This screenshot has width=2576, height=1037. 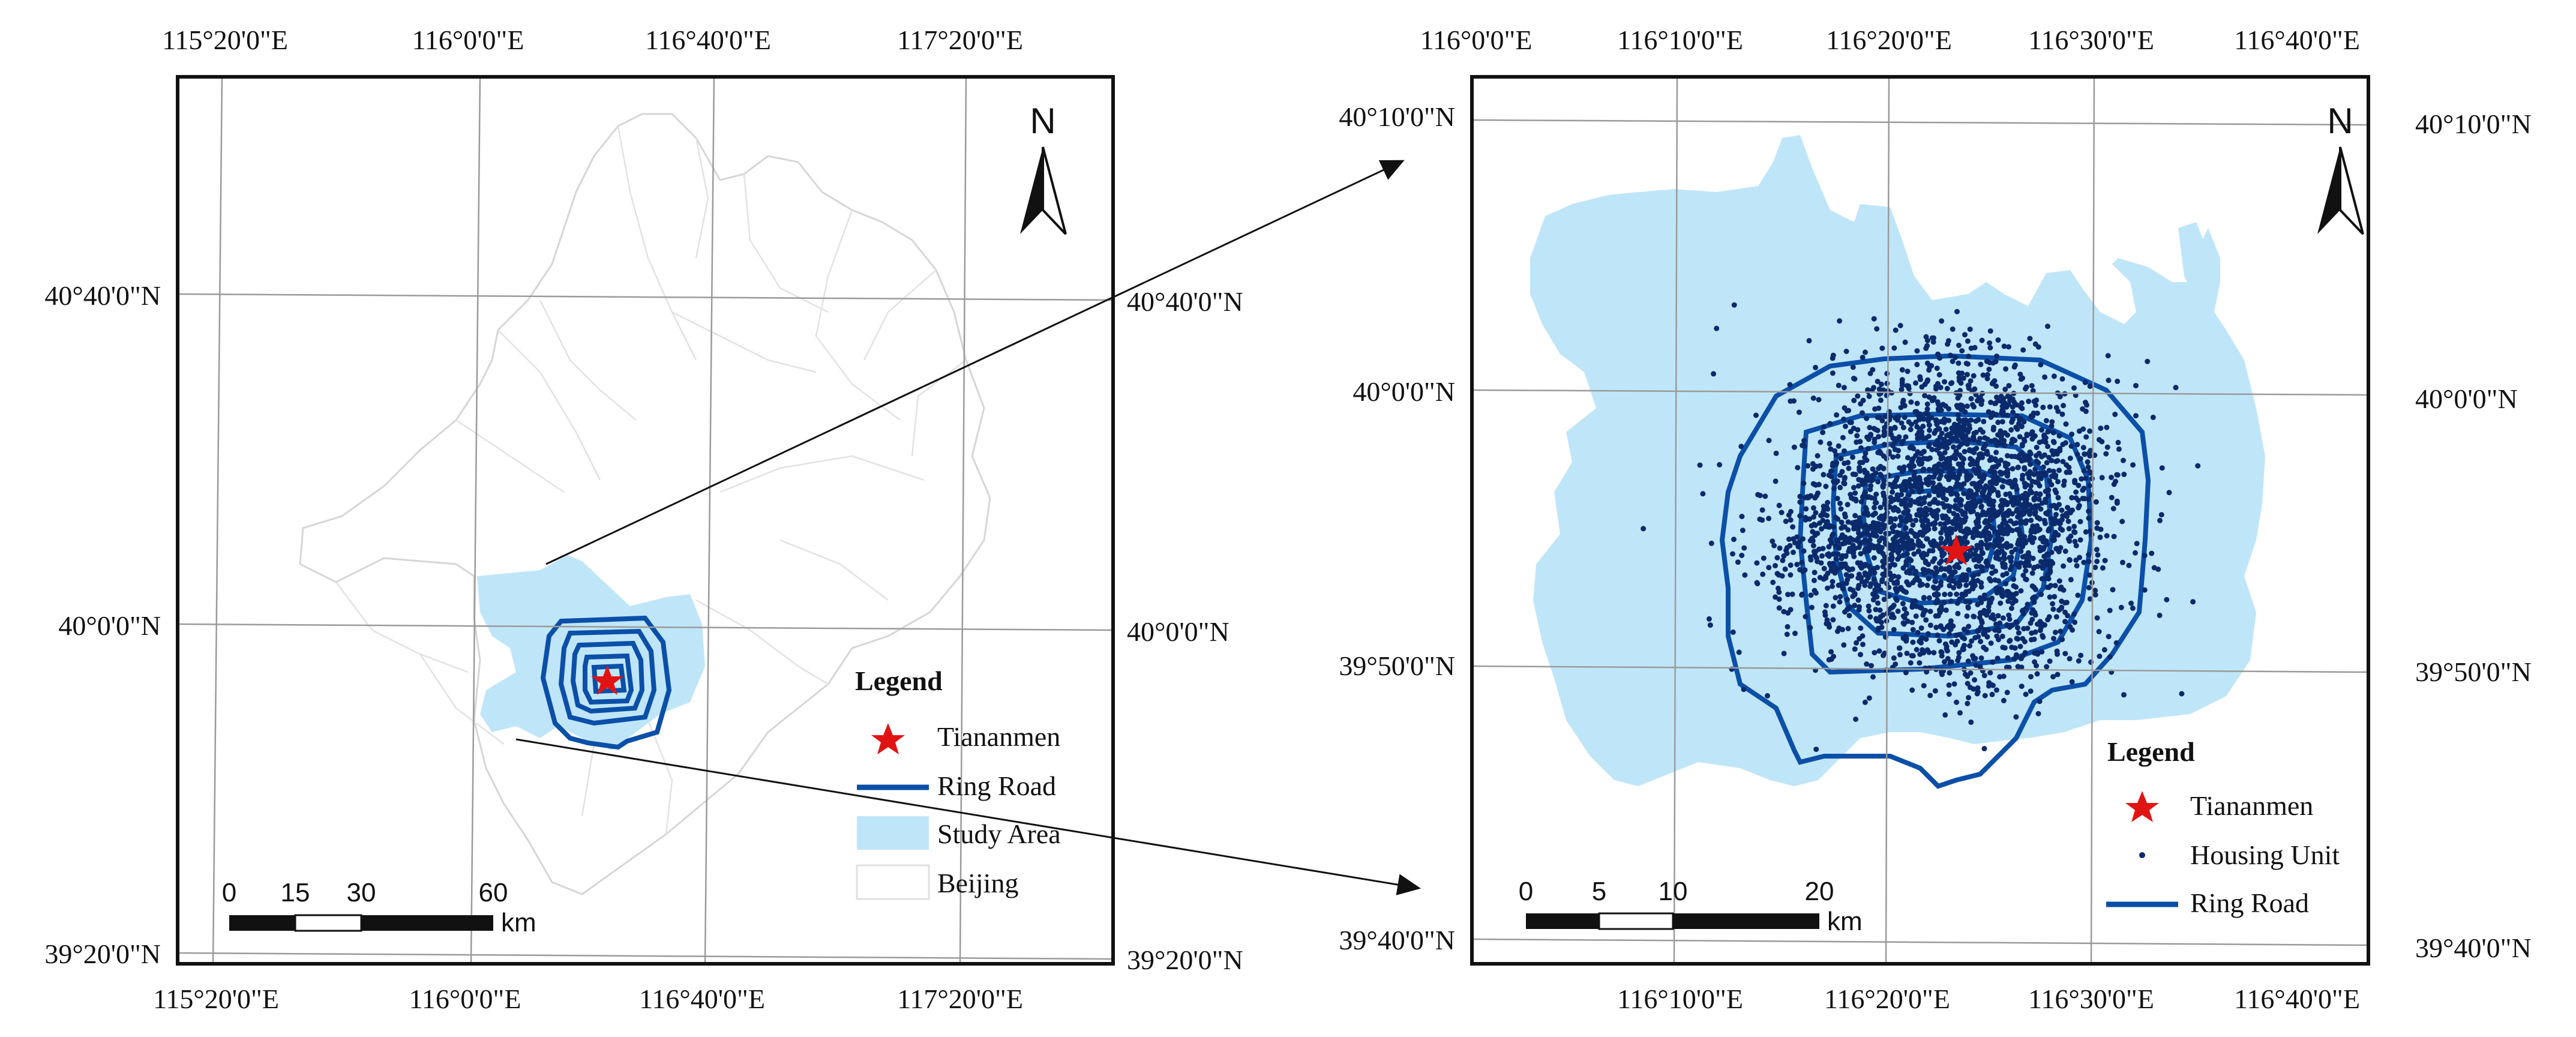 What do you see at coordinates (518, 922) in the screenshot?
I see `scale-unit: km` at bounding box center [518, 922].